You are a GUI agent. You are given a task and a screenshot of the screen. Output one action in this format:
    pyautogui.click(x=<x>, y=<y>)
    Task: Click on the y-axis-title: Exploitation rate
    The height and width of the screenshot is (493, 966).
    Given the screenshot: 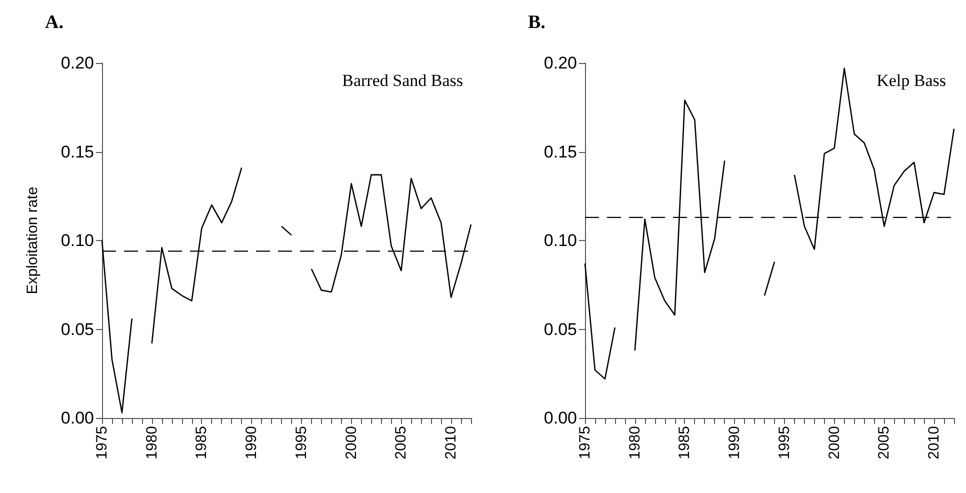 What is the action you would take?
    pyautogui.click(x=32, y=240)
    